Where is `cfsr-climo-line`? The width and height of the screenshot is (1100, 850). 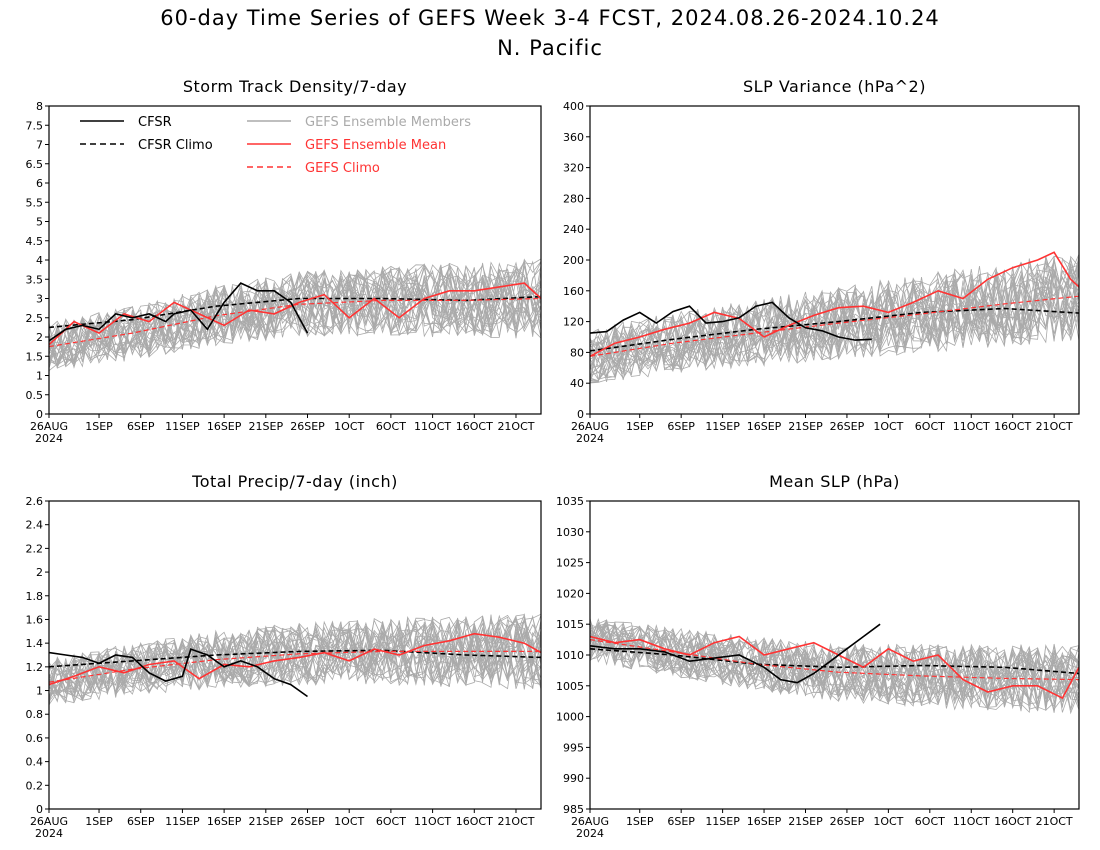 cfsr-climo-line is located at coordinates (295, 658).